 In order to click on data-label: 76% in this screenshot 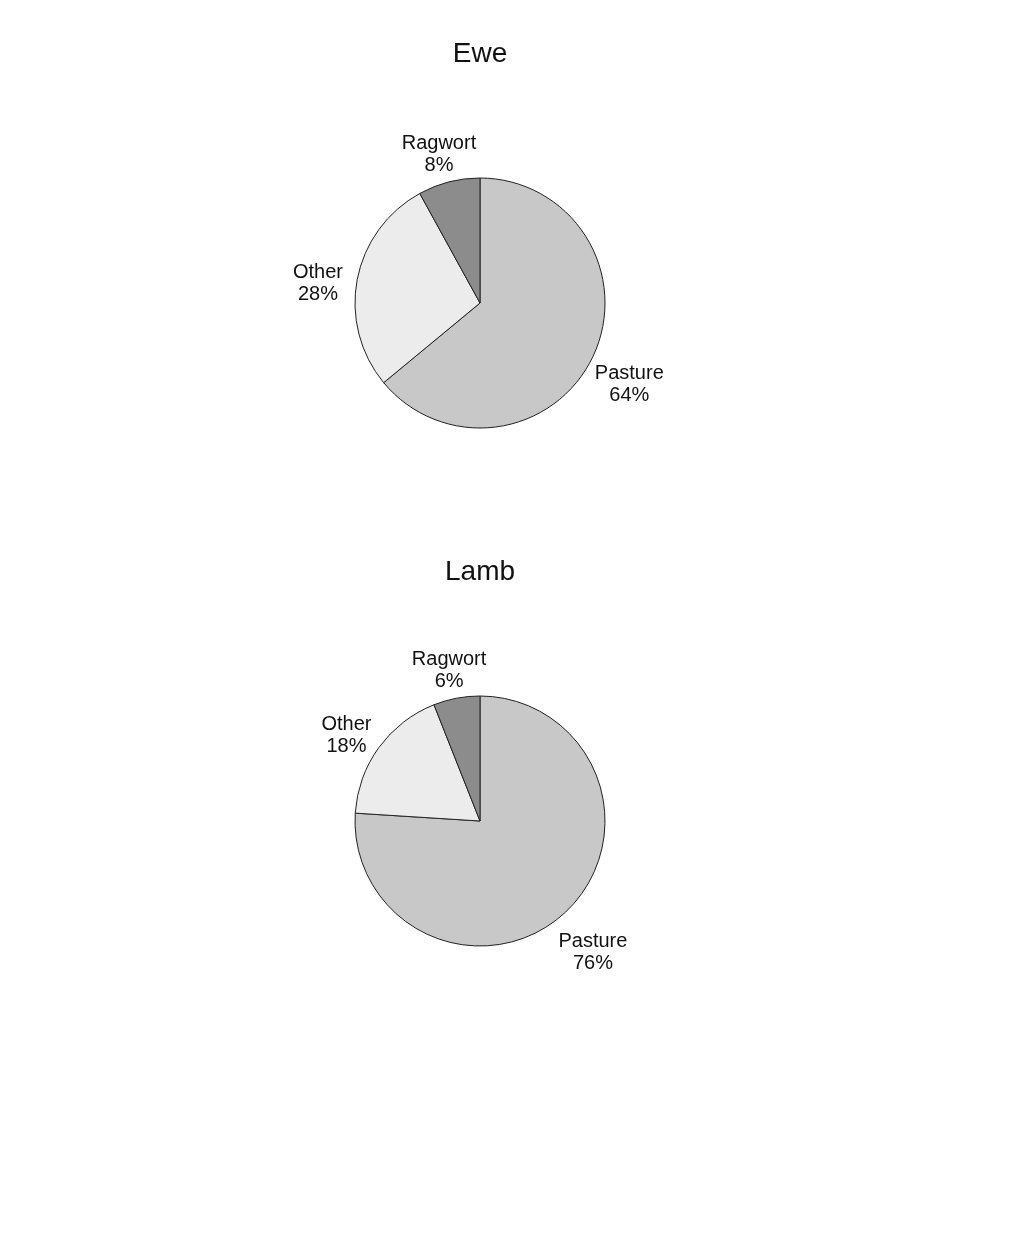, I will do `click(593, 962)`.